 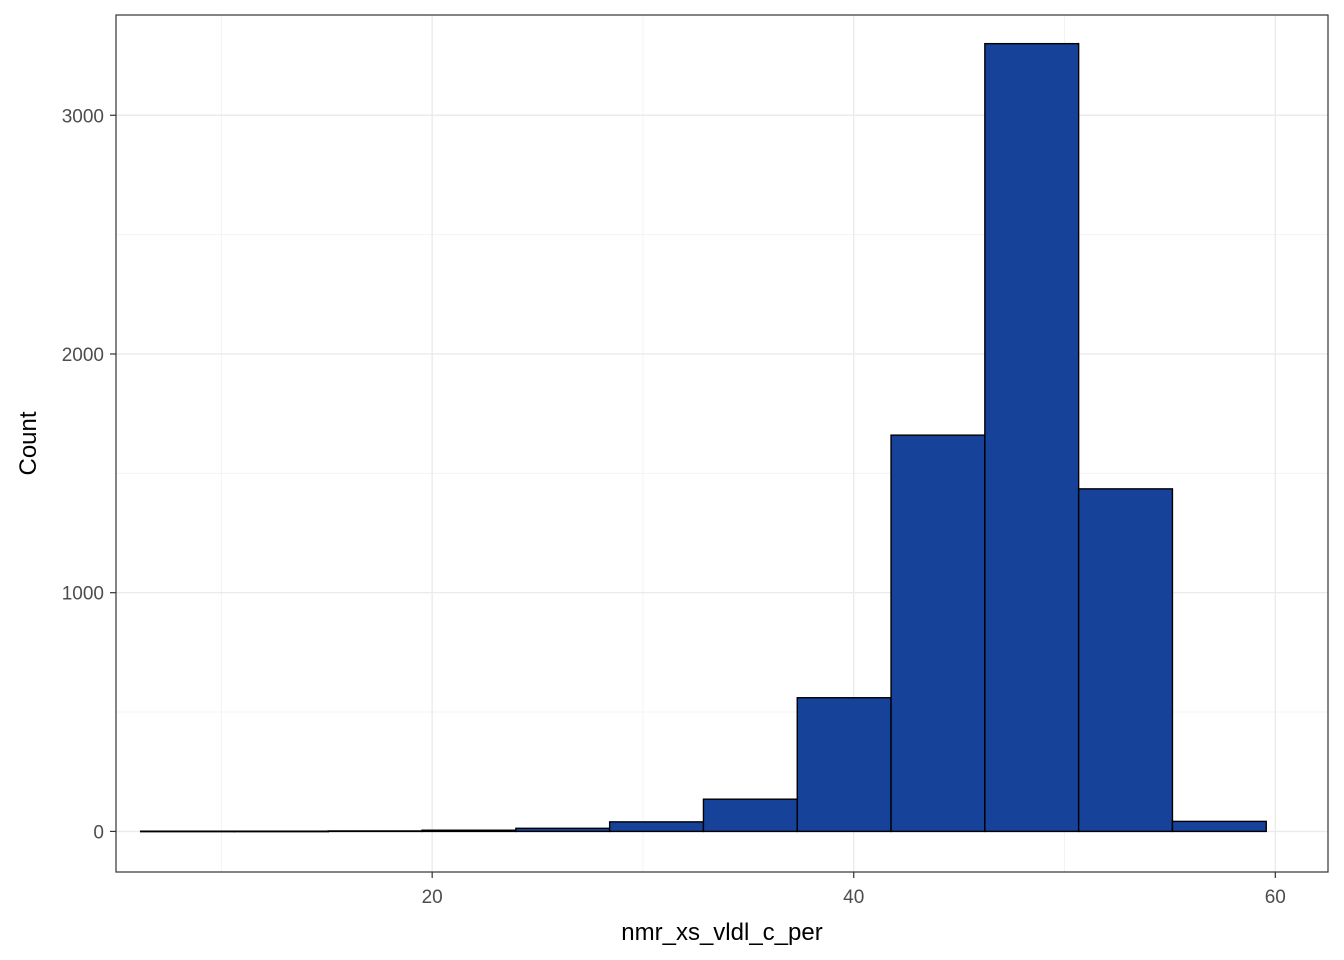 I want to click on y-tick-label: 2000, so click(x=83, y=355).